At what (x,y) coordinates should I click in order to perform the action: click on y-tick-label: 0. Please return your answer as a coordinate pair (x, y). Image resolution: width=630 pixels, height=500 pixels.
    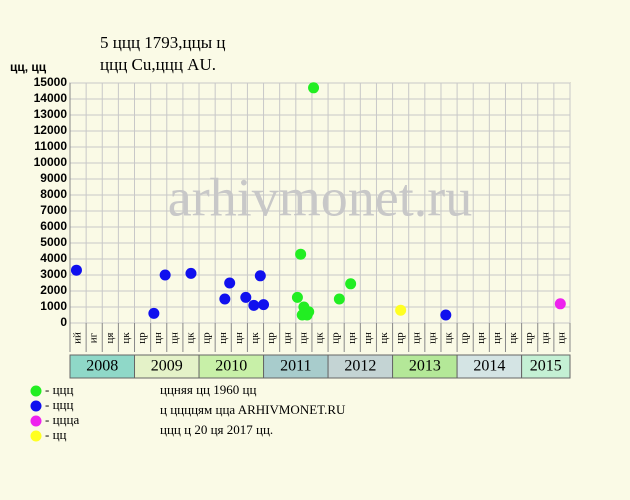
    Looking at the image, I should click on (63, 322).